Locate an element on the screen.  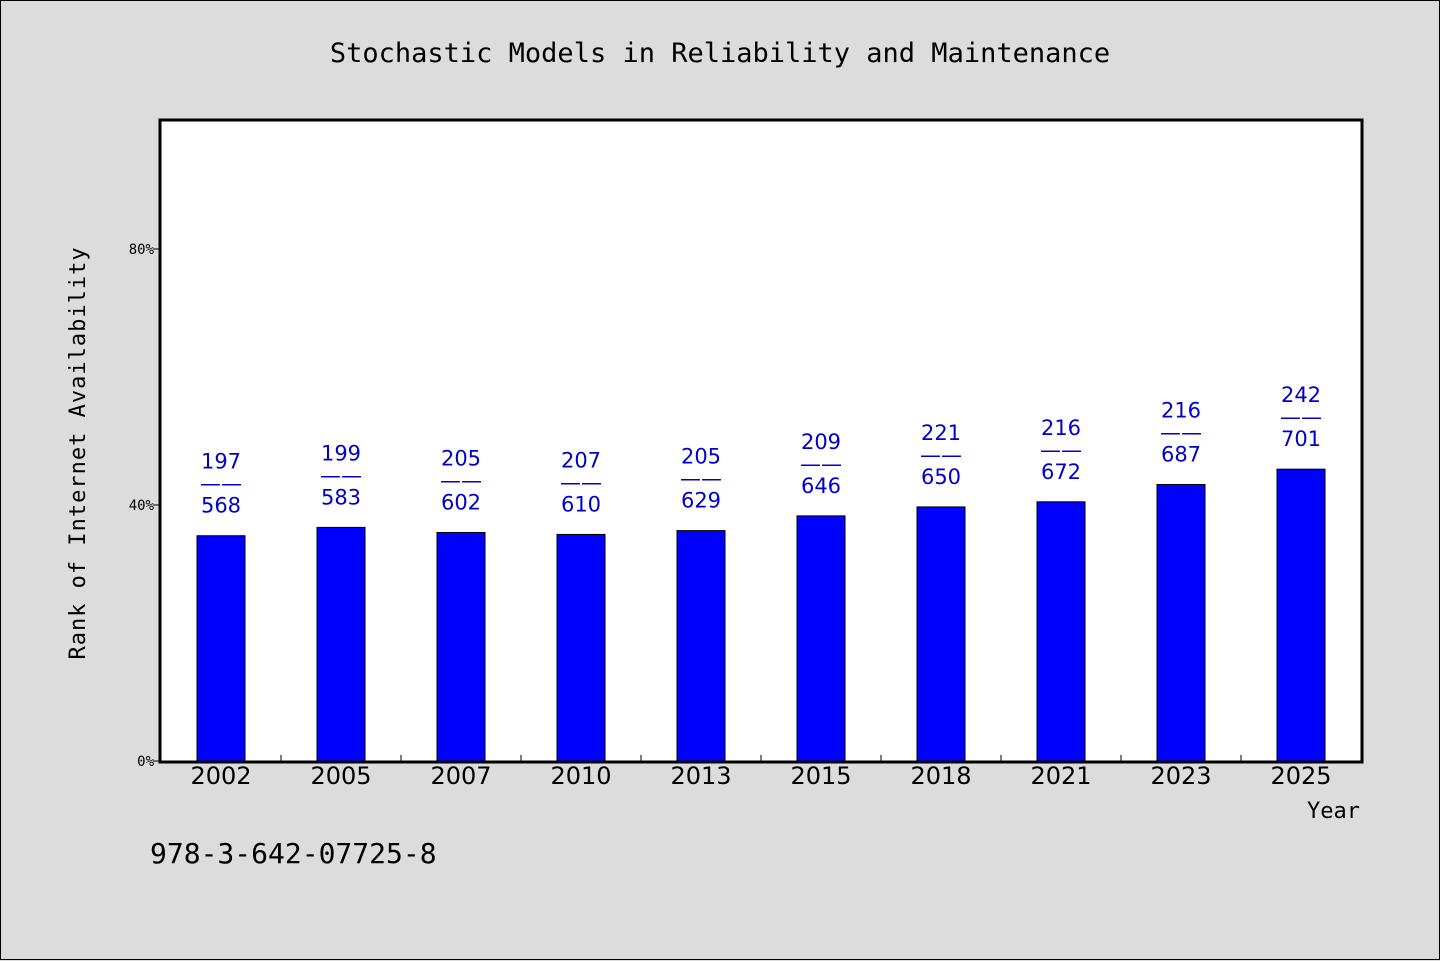
bar-2021 is located at coordinates (1061, 631).